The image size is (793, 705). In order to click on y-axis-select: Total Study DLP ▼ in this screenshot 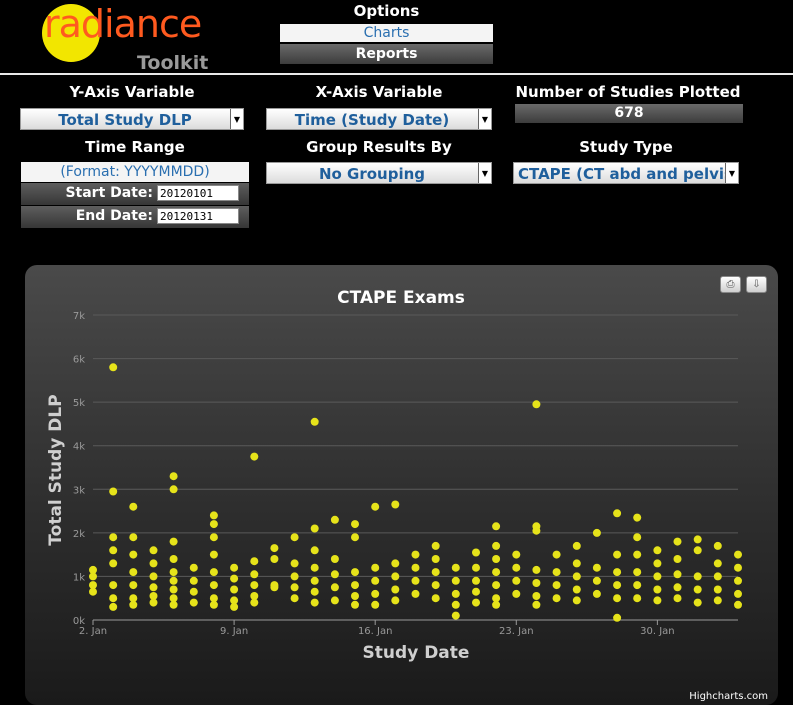, I will do `click(132, 119)`.